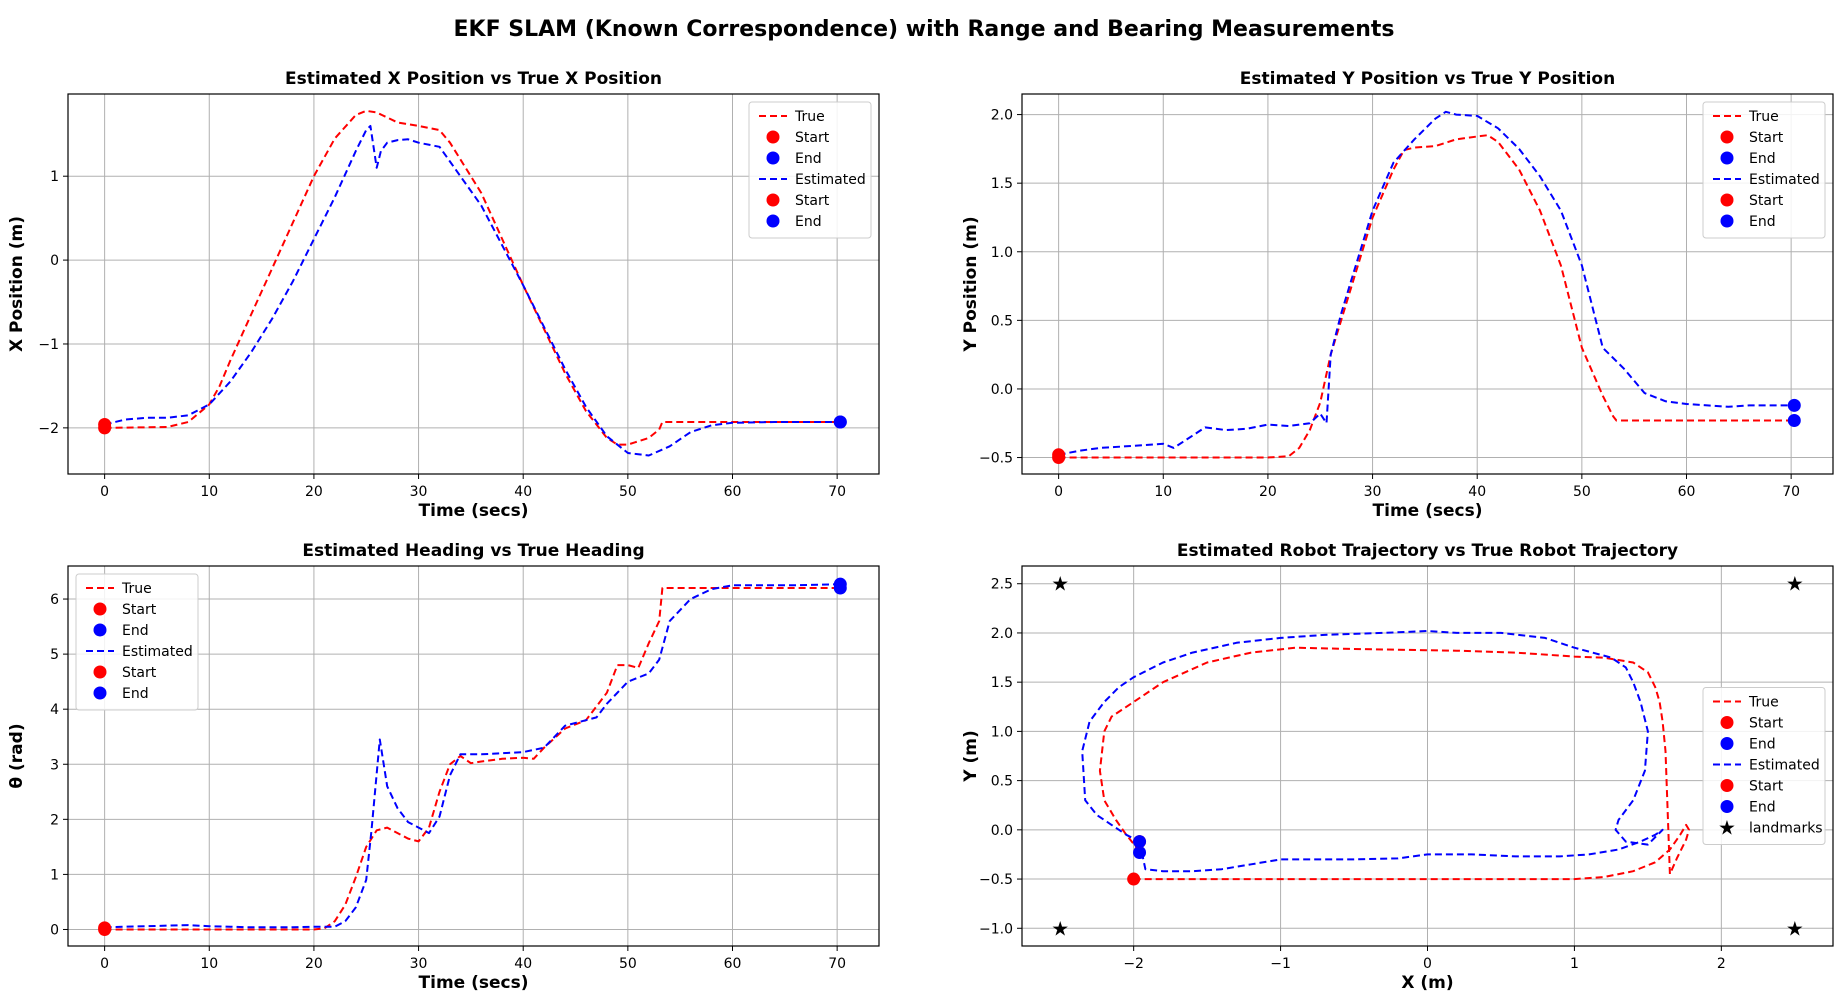 This screenshot has height=1003, width=1848. What do you see at coordinates (473, 551) in the screenshot?
I see `chart-title: Estimated Heading vs True Heading` at bounding box center [473, 551].